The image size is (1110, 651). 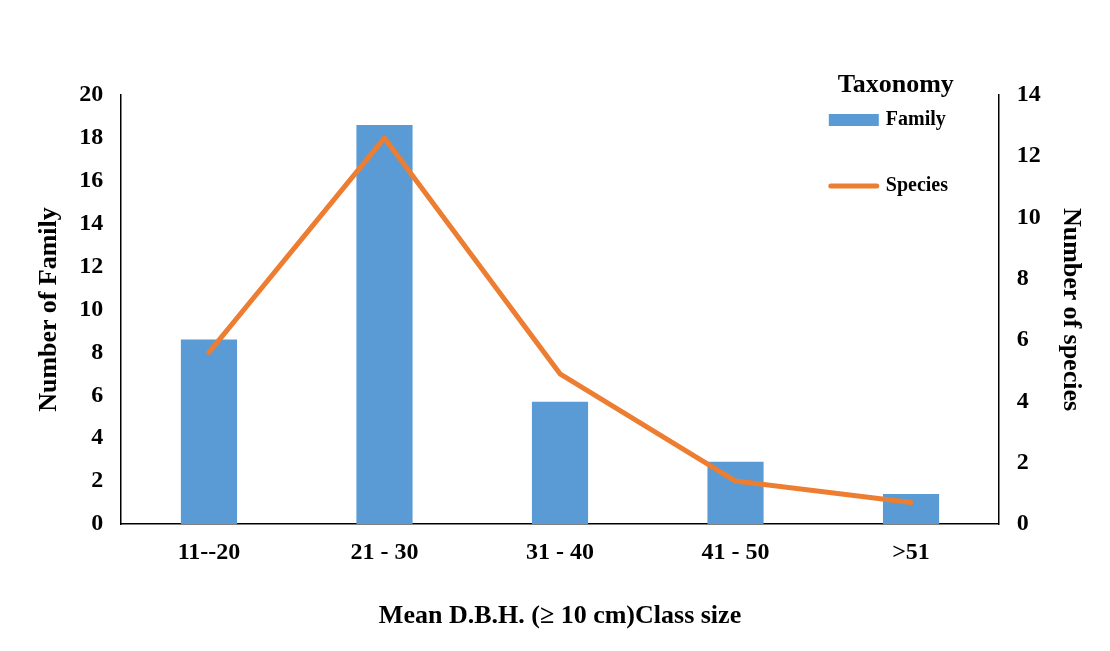 What do you see at coordinates (91, 307) in the screenshot?
I see `y-tick-label: 10` at bounding box center [91, 307].